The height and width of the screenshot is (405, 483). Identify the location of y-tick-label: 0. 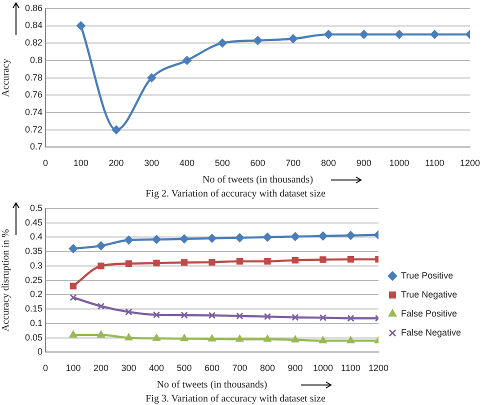
(40, 351).